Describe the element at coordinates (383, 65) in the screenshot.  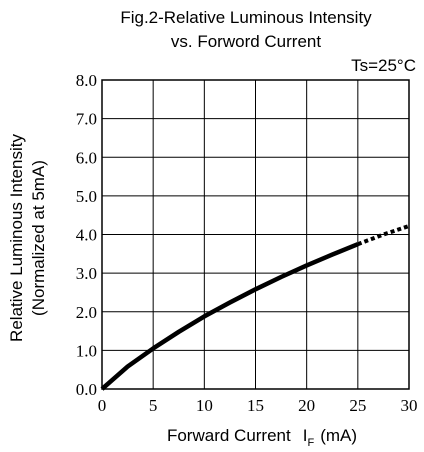
I see `condition-label: Ts=25°C` at that location.